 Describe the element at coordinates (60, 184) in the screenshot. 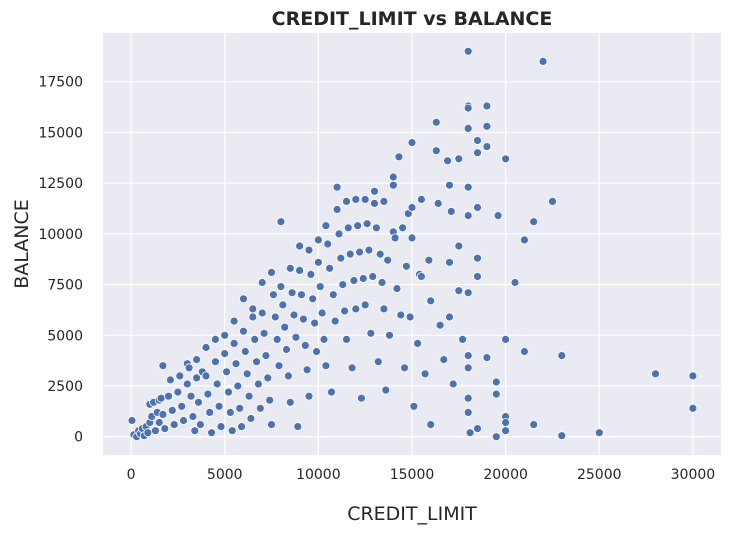

I see `y-tick-label: 12500` at that location.